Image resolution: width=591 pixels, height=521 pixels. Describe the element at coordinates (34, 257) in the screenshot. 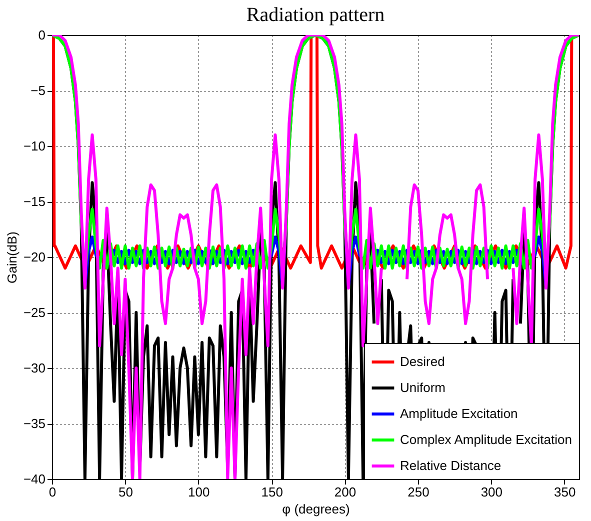

I see `y-tick-label: −20` at that location.